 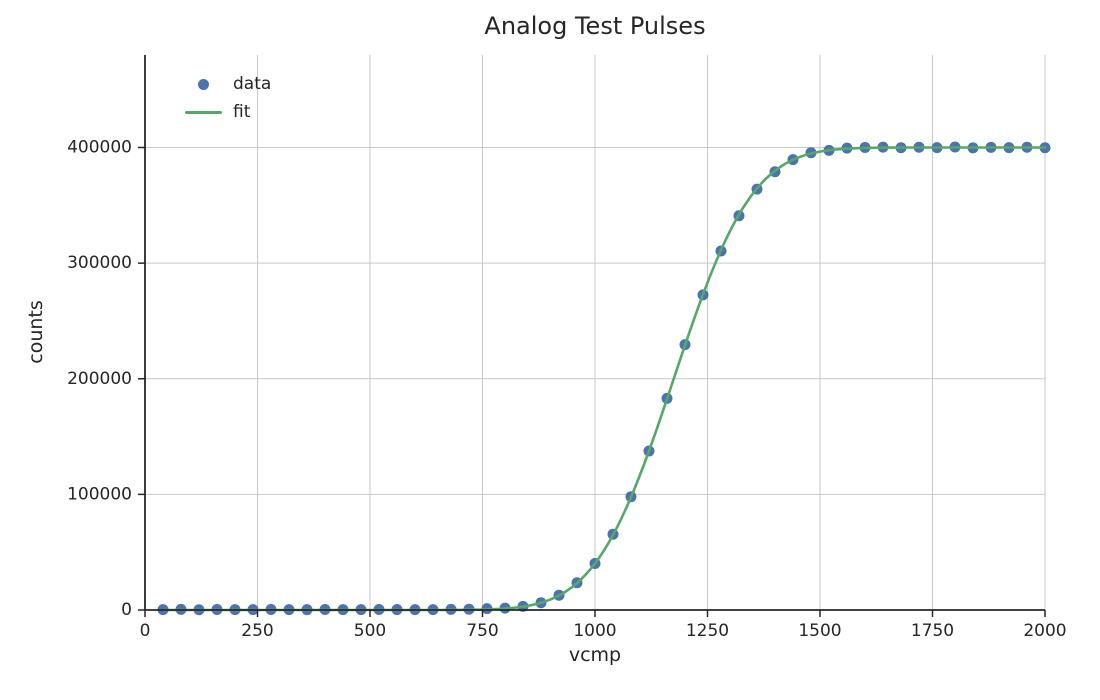 What do you see at coordinates (819, 631) in the screenshot?
I see `x-tick-label: 1500` at bounding box center [819, 631].